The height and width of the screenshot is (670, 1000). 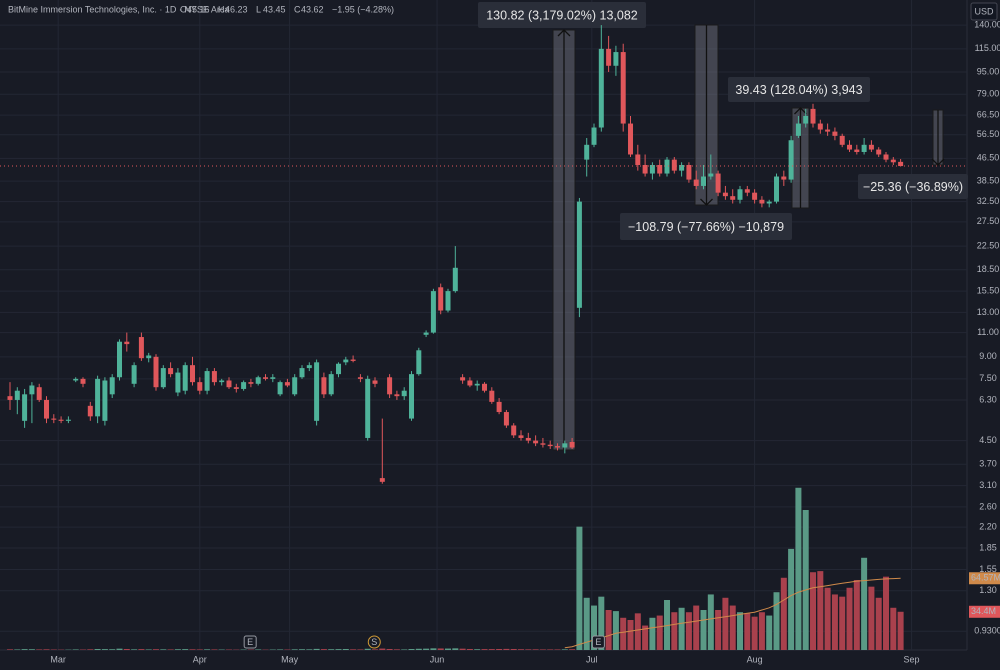 I want to click on y-tick-label: 3.70, so click(x=988, y=464).